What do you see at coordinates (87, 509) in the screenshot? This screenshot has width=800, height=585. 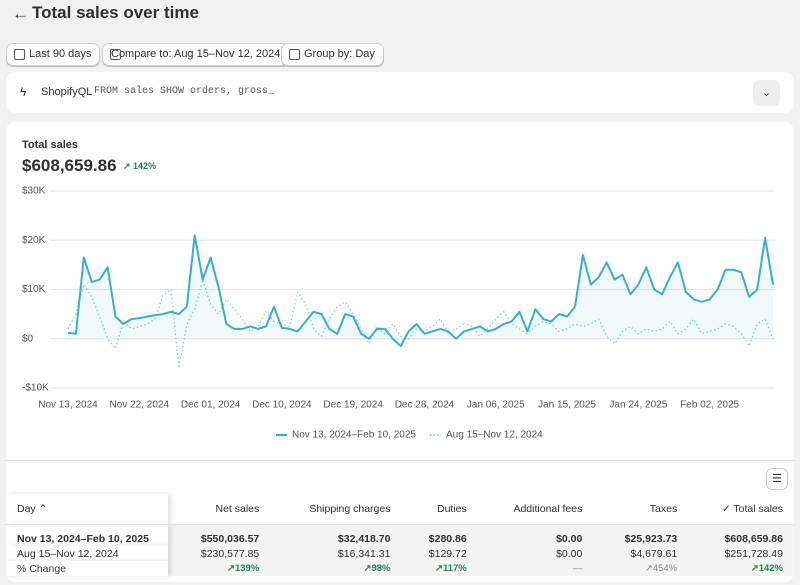 I see `column-header: Day ⌃` at bounding box center [87, 509].